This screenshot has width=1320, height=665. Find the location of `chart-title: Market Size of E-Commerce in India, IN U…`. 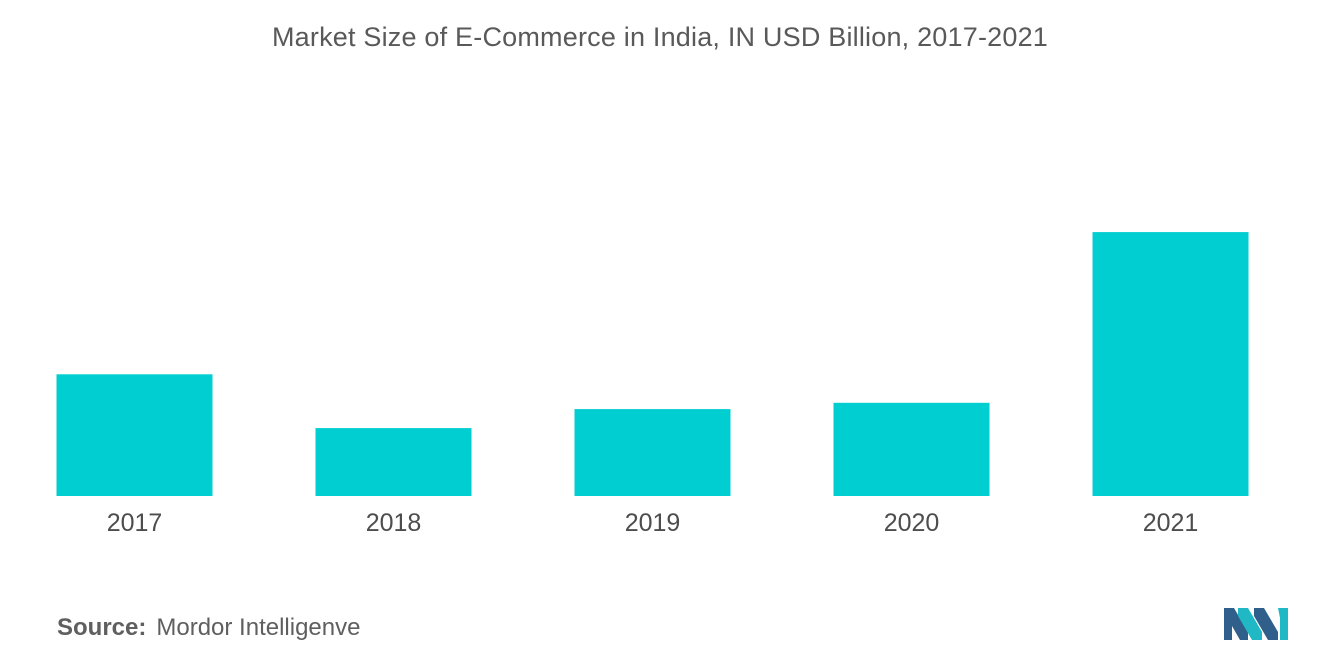

chart-title: Market Size of E-Commerce in India, IN U… is located at coordinates (660, 37).